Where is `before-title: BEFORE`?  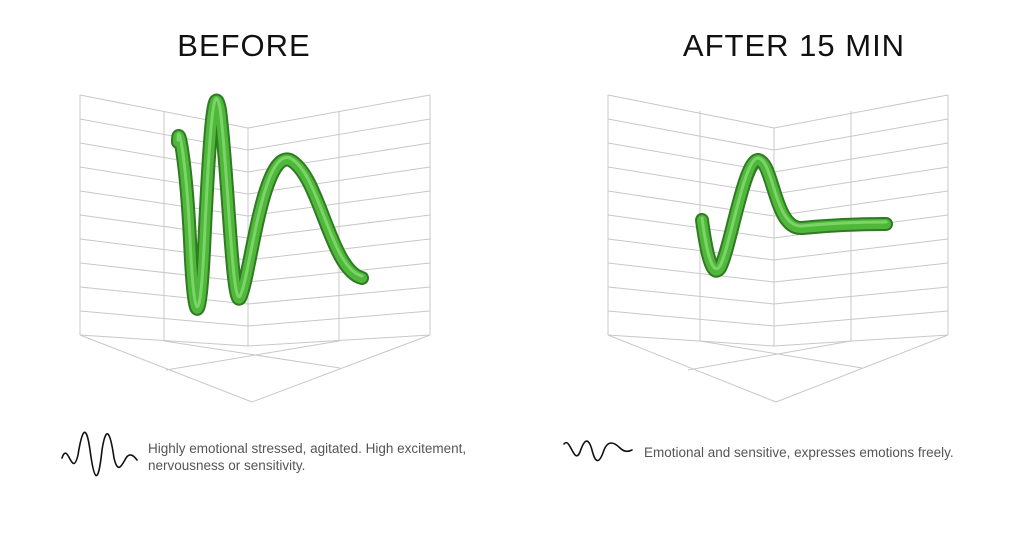 before-title: BEFORE is located at coordinates (244, 45).